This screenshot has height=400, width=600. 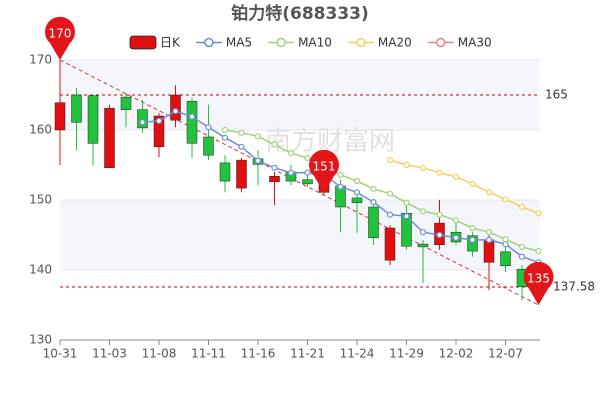 I want to click on x-tick-label: 12-07, so click(x=505, y=354).